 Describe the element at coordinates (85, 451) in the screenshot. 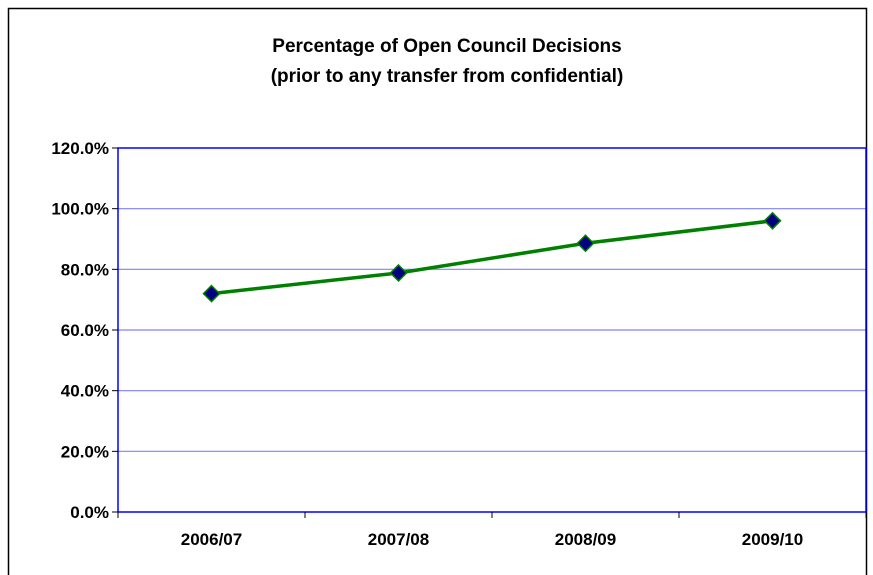

I see `y-tick-label: 20.0%` at that location.